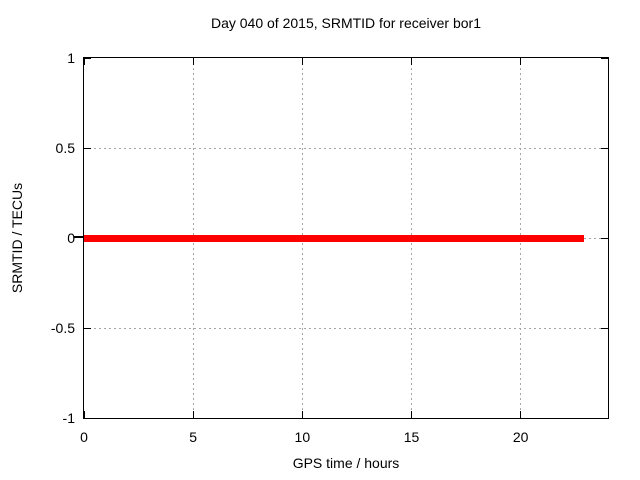 The image size is (640, 480). What do you see at coordinates (411, 437) in the screenshot?
I see `x-tick-label: 15` at bounding box center [411, 437].